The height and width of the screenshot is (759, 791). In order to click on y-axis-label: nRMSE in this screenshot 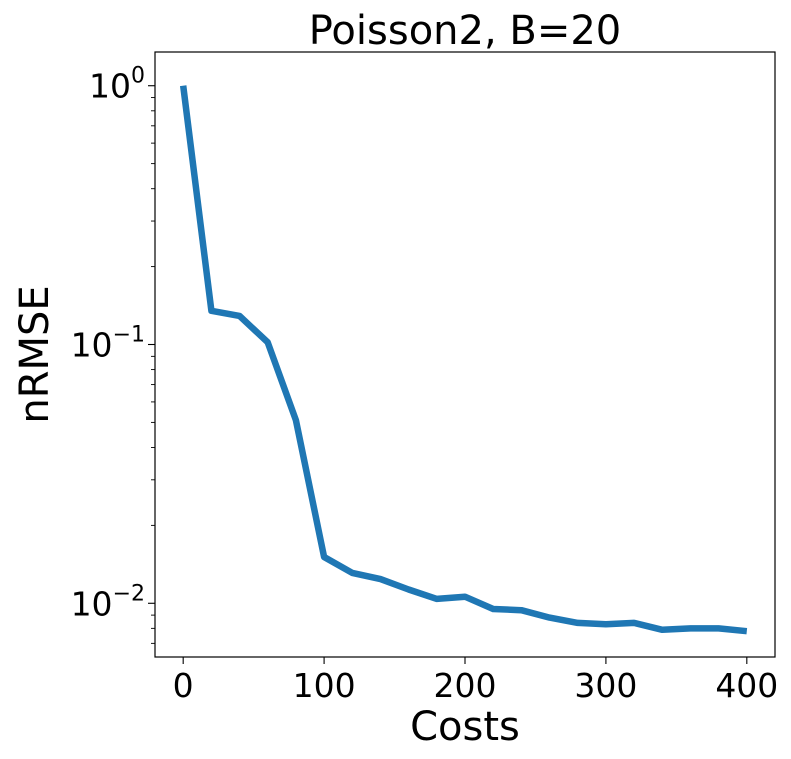, I will do `click(35, 354)`.